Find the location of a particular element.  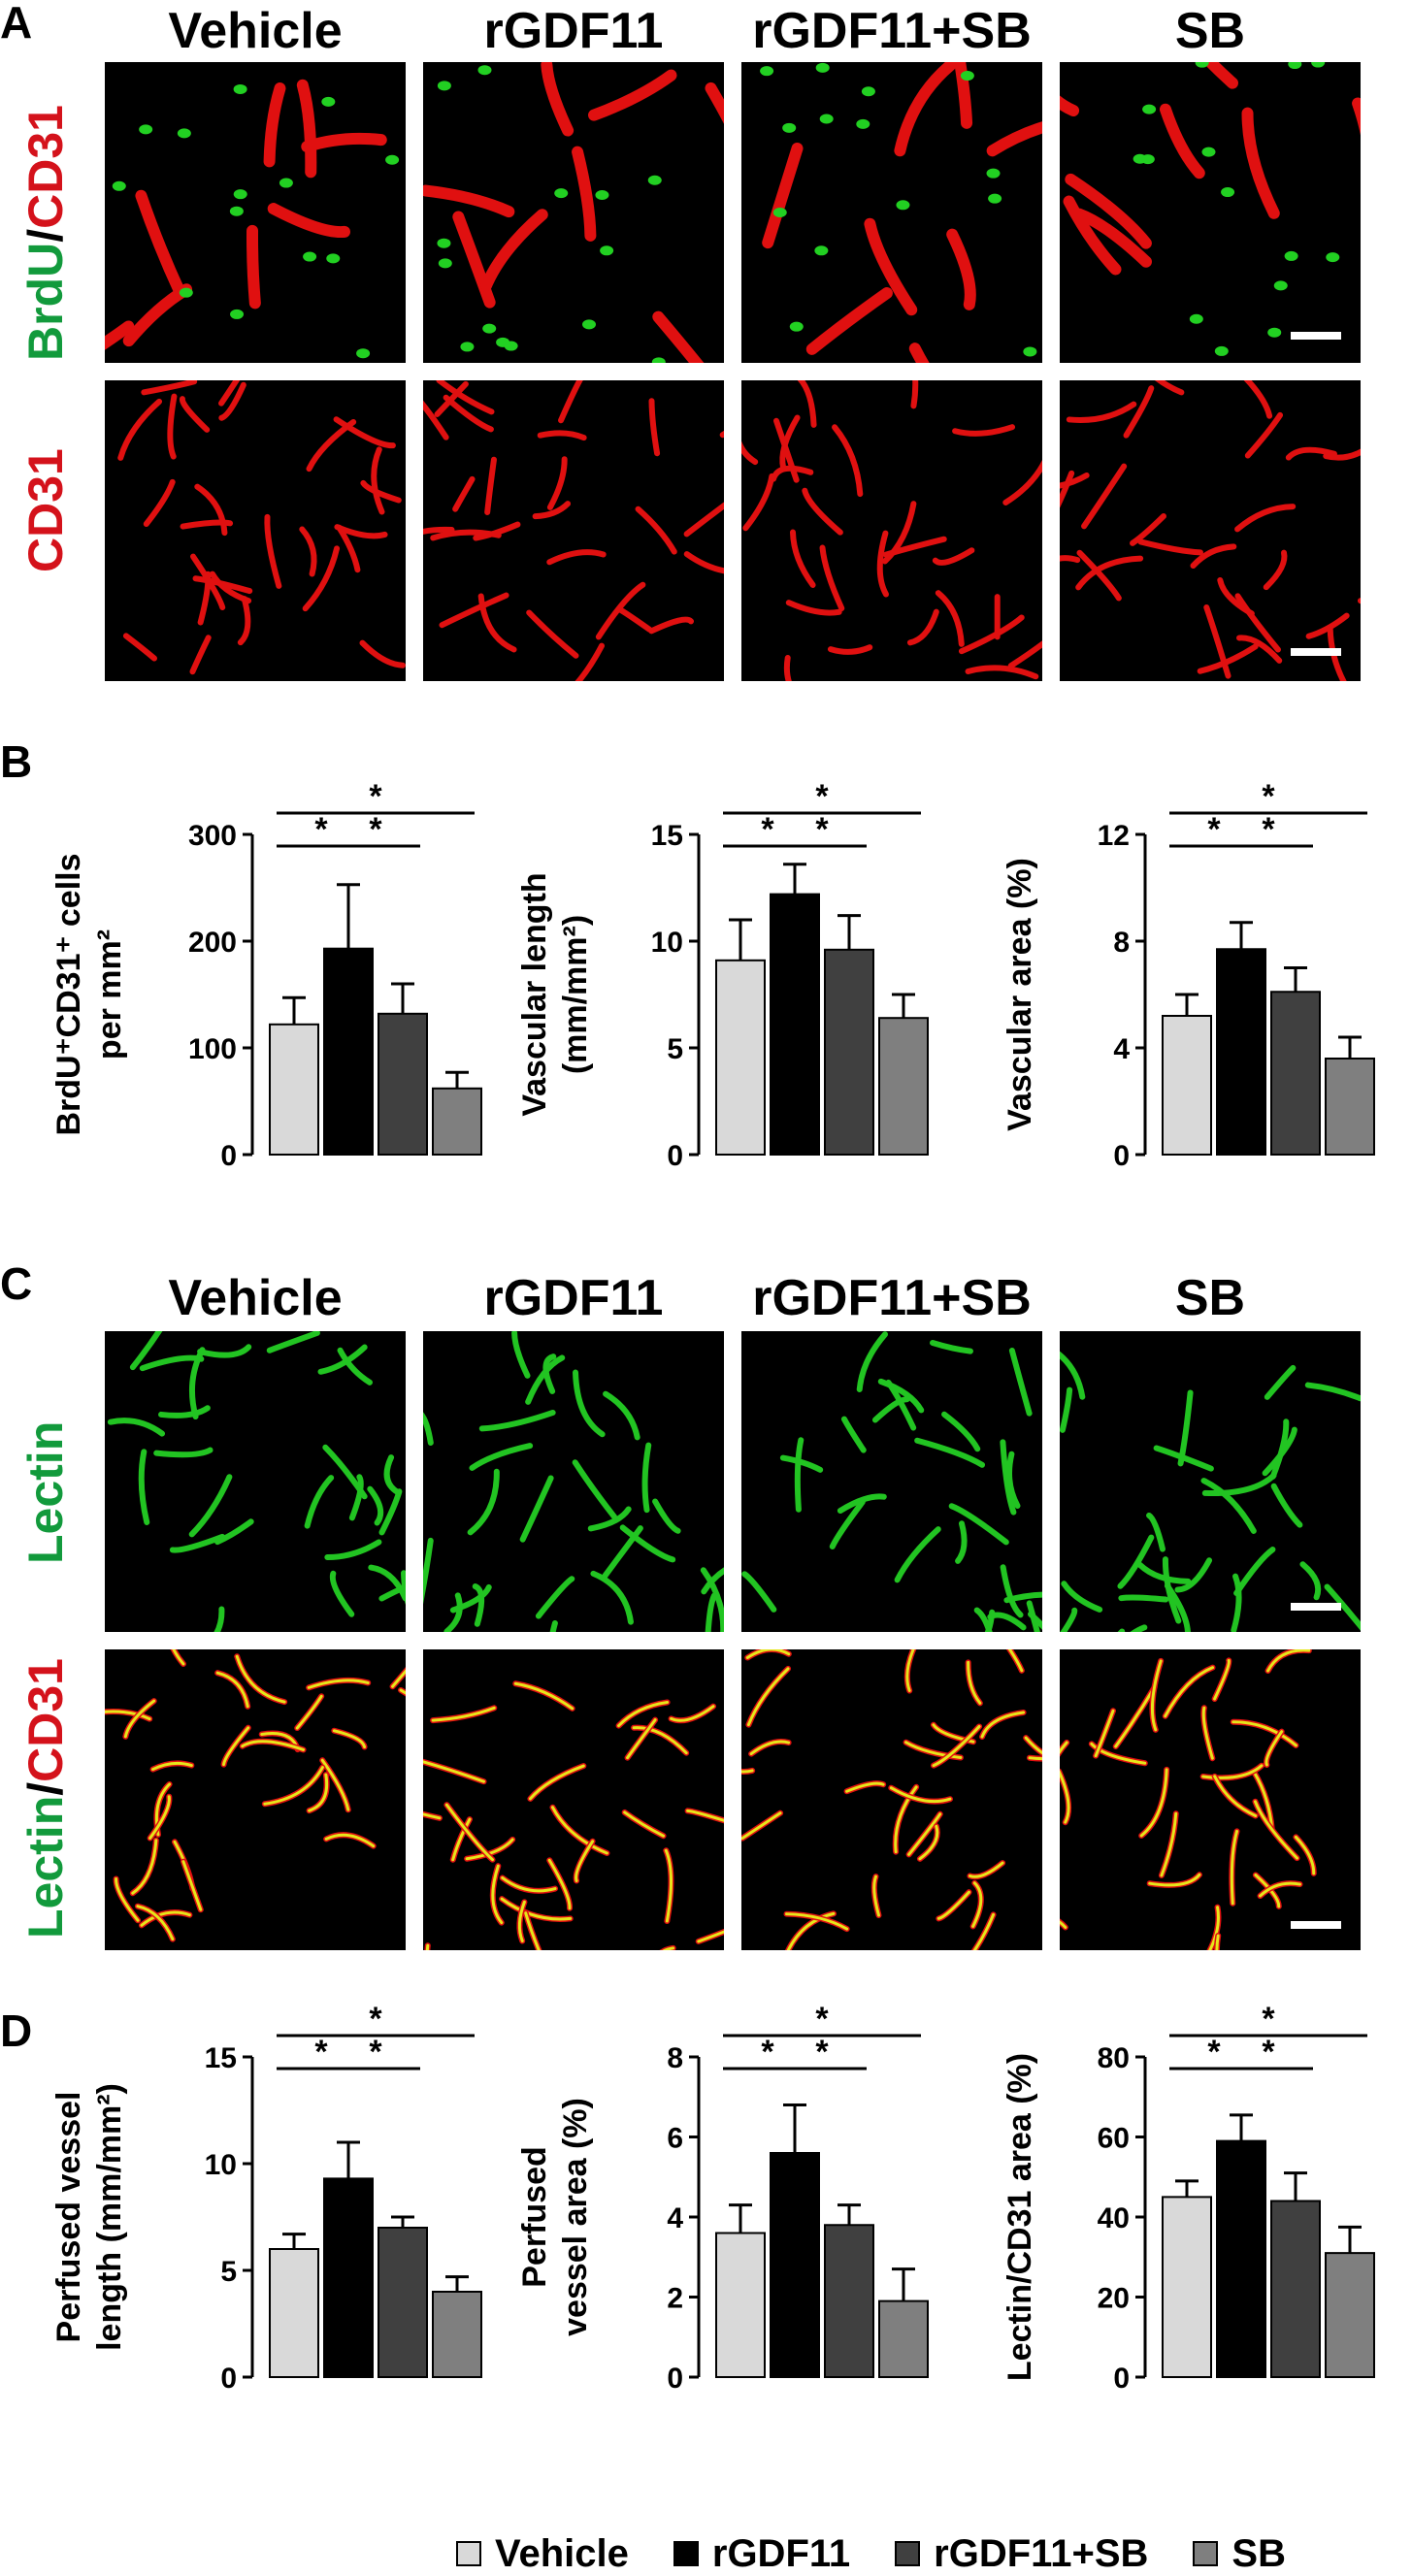

legend-swatch-rgdf11 is located at coordinates (686, 2554).